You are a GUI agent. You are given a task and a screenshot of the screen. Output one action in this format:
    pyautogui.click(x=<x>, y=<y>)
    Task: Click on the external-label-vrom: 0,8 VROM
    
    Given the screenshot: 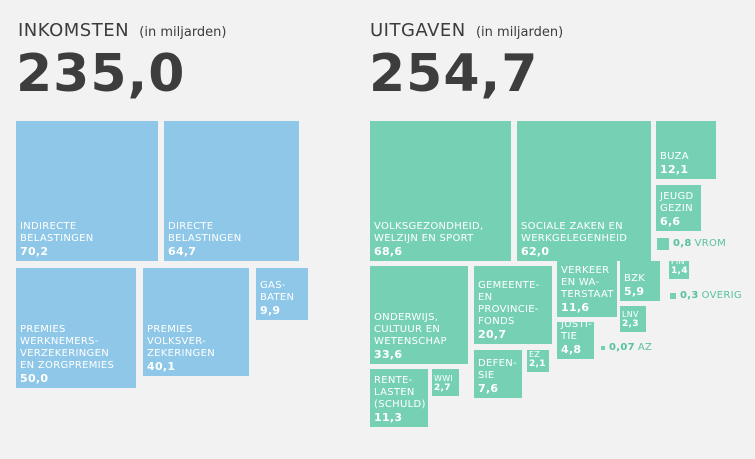 What is the action you would take?
    pyautogui.click(x=699, y=244)
    